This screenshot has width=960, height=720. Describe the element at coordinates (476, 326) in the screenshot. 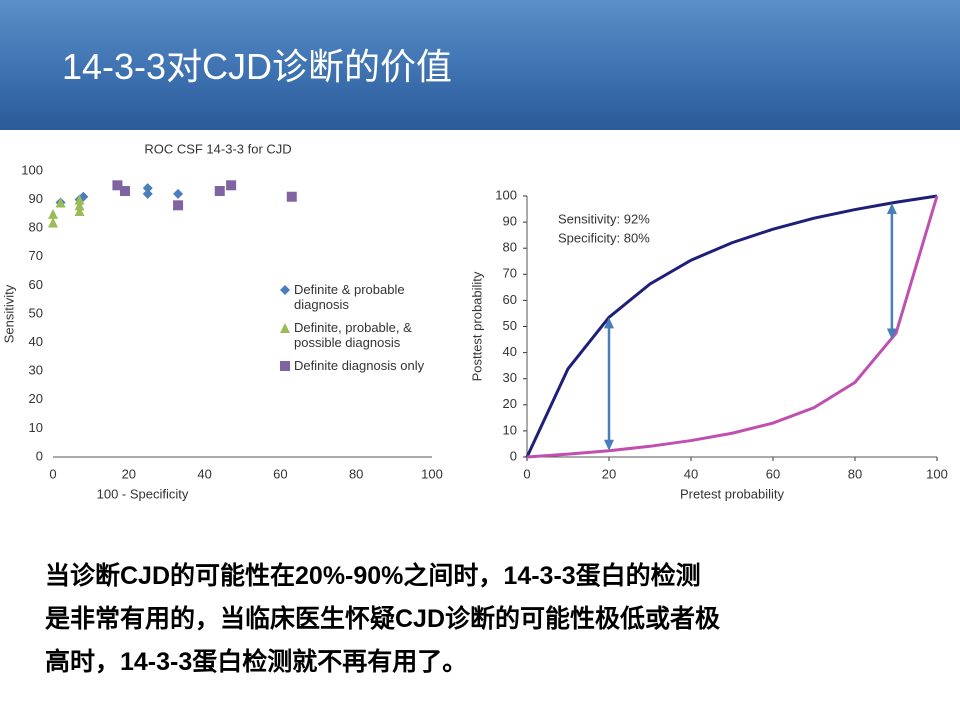

I see `y-axis-label: Posttest probability` at that location.